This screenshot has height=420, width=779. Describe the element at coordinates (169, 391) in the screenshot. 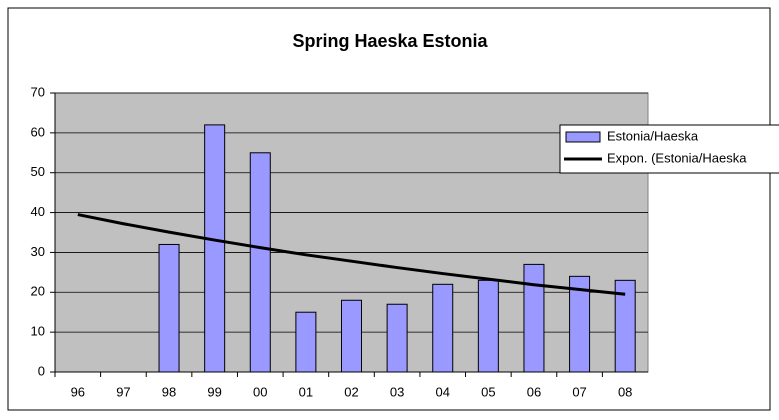

I see `x-tick-label: 98` at that location.